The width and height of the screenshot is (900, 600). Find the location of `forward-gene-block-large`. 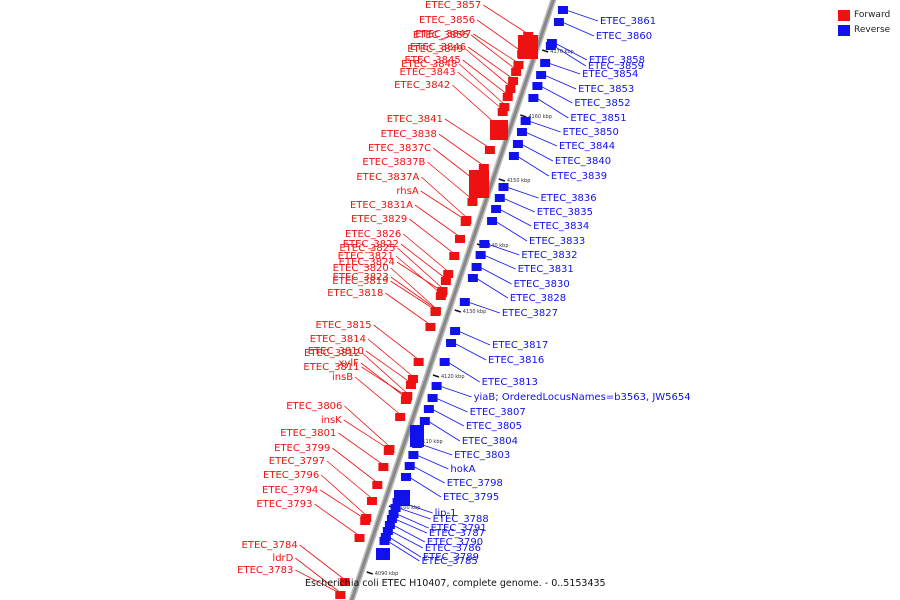

forward-gene-block-large is located at coordinates (528, 47).